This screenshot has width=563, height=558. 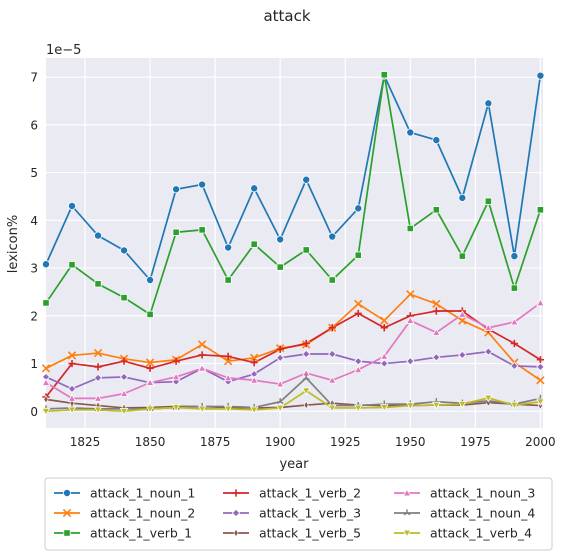 What do you see at coordinates (34, 269) in the screenshot?
I see `y-tick-label: 3` at bounding box center [34, 269].